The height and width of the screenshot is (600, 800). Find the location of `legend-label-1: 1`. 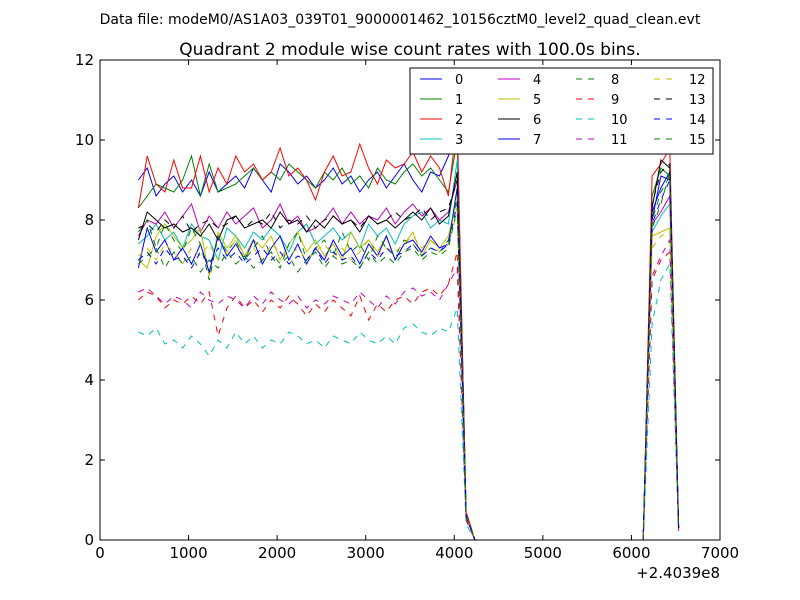

legend-label-1: 1 is located at coordinates (459, 100).